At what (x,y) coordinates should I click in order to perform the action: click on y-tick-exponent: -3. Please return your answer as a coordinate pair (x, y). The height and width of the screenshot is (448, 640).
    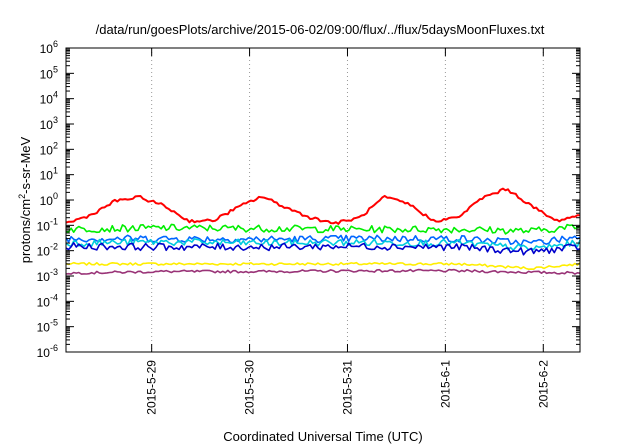
    Looking at the image, I should click on (54, 272).